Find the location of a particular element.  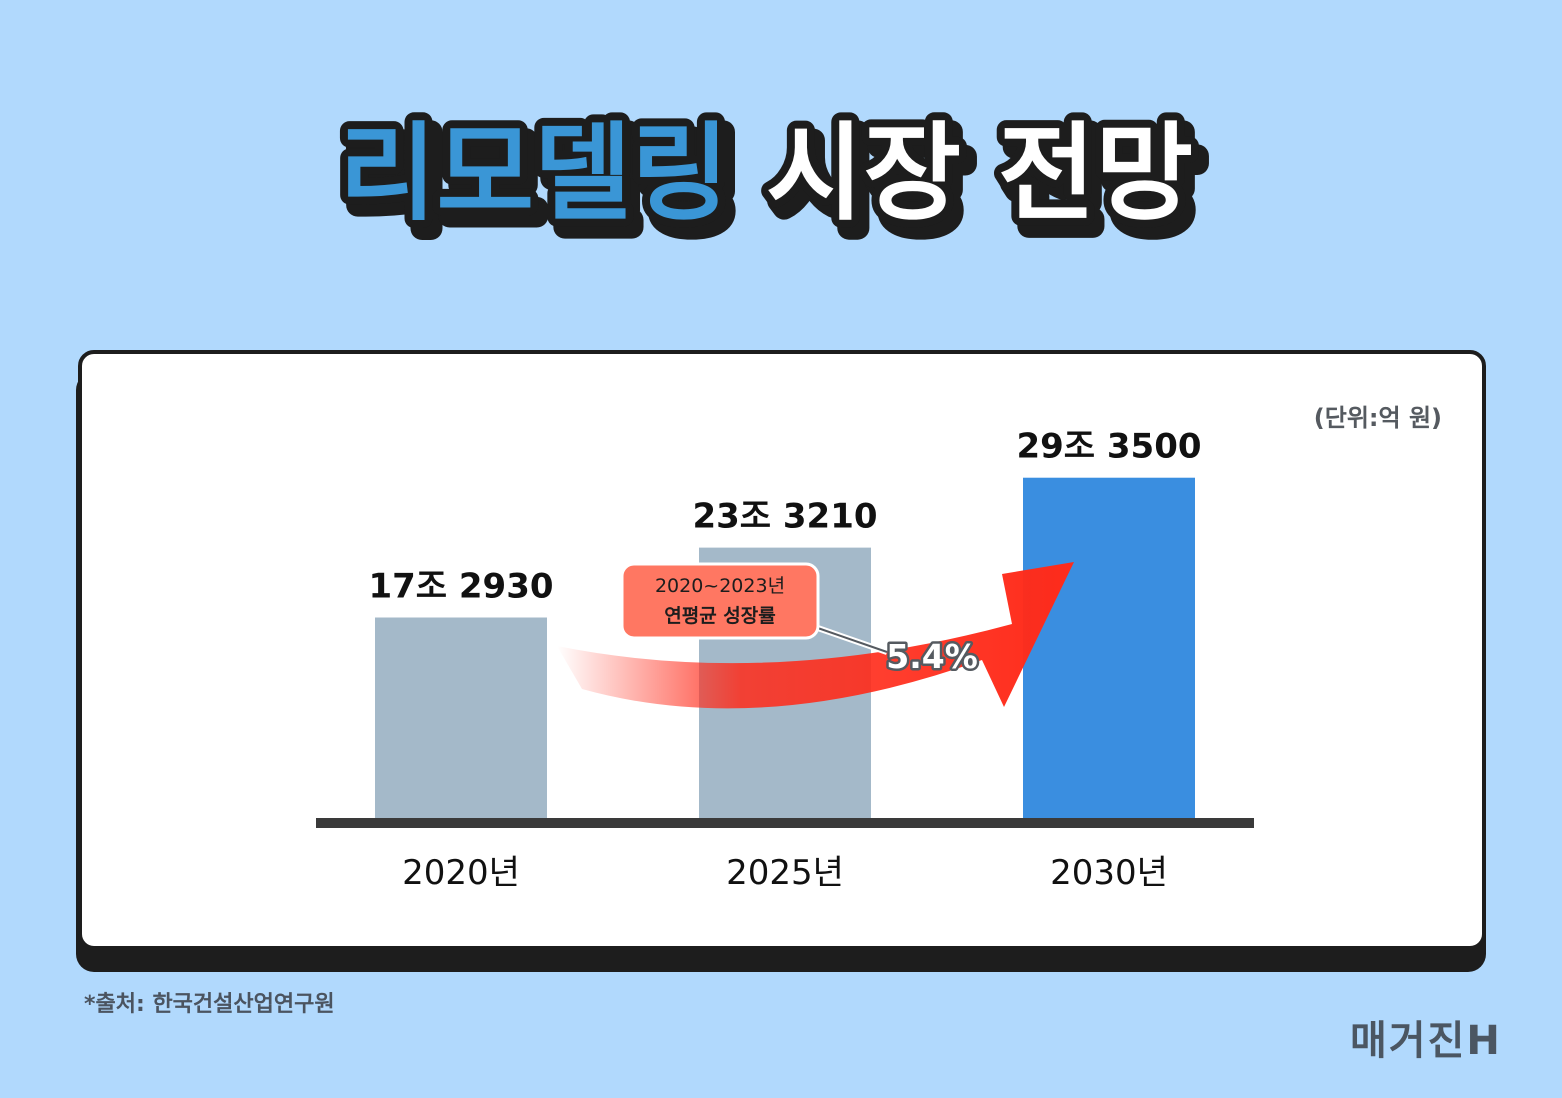

growth-badge: 2020~2023년 연평균 성장률 is located at coordinates (720, 601).